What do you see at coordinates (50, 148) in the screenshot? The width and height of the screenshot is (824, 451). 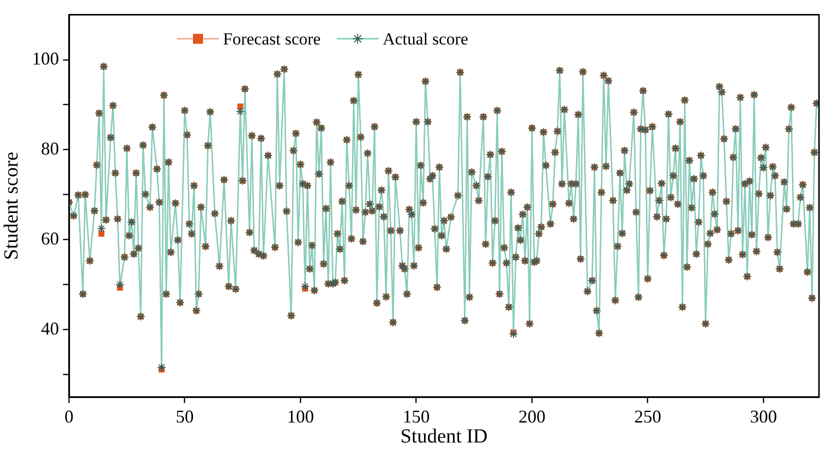 I see `y-tick-label: 80` at bounding box center [50, 148].